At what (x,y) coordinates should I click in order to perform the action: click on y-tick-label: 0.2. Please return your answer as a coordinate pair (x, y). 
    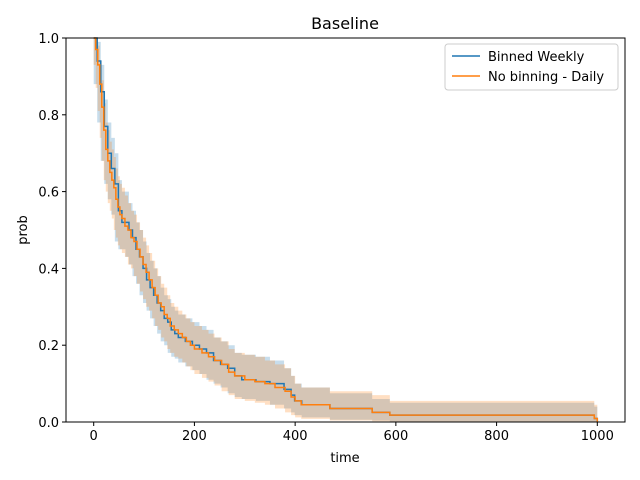
    Looking at the image, I should click on (48, 346).